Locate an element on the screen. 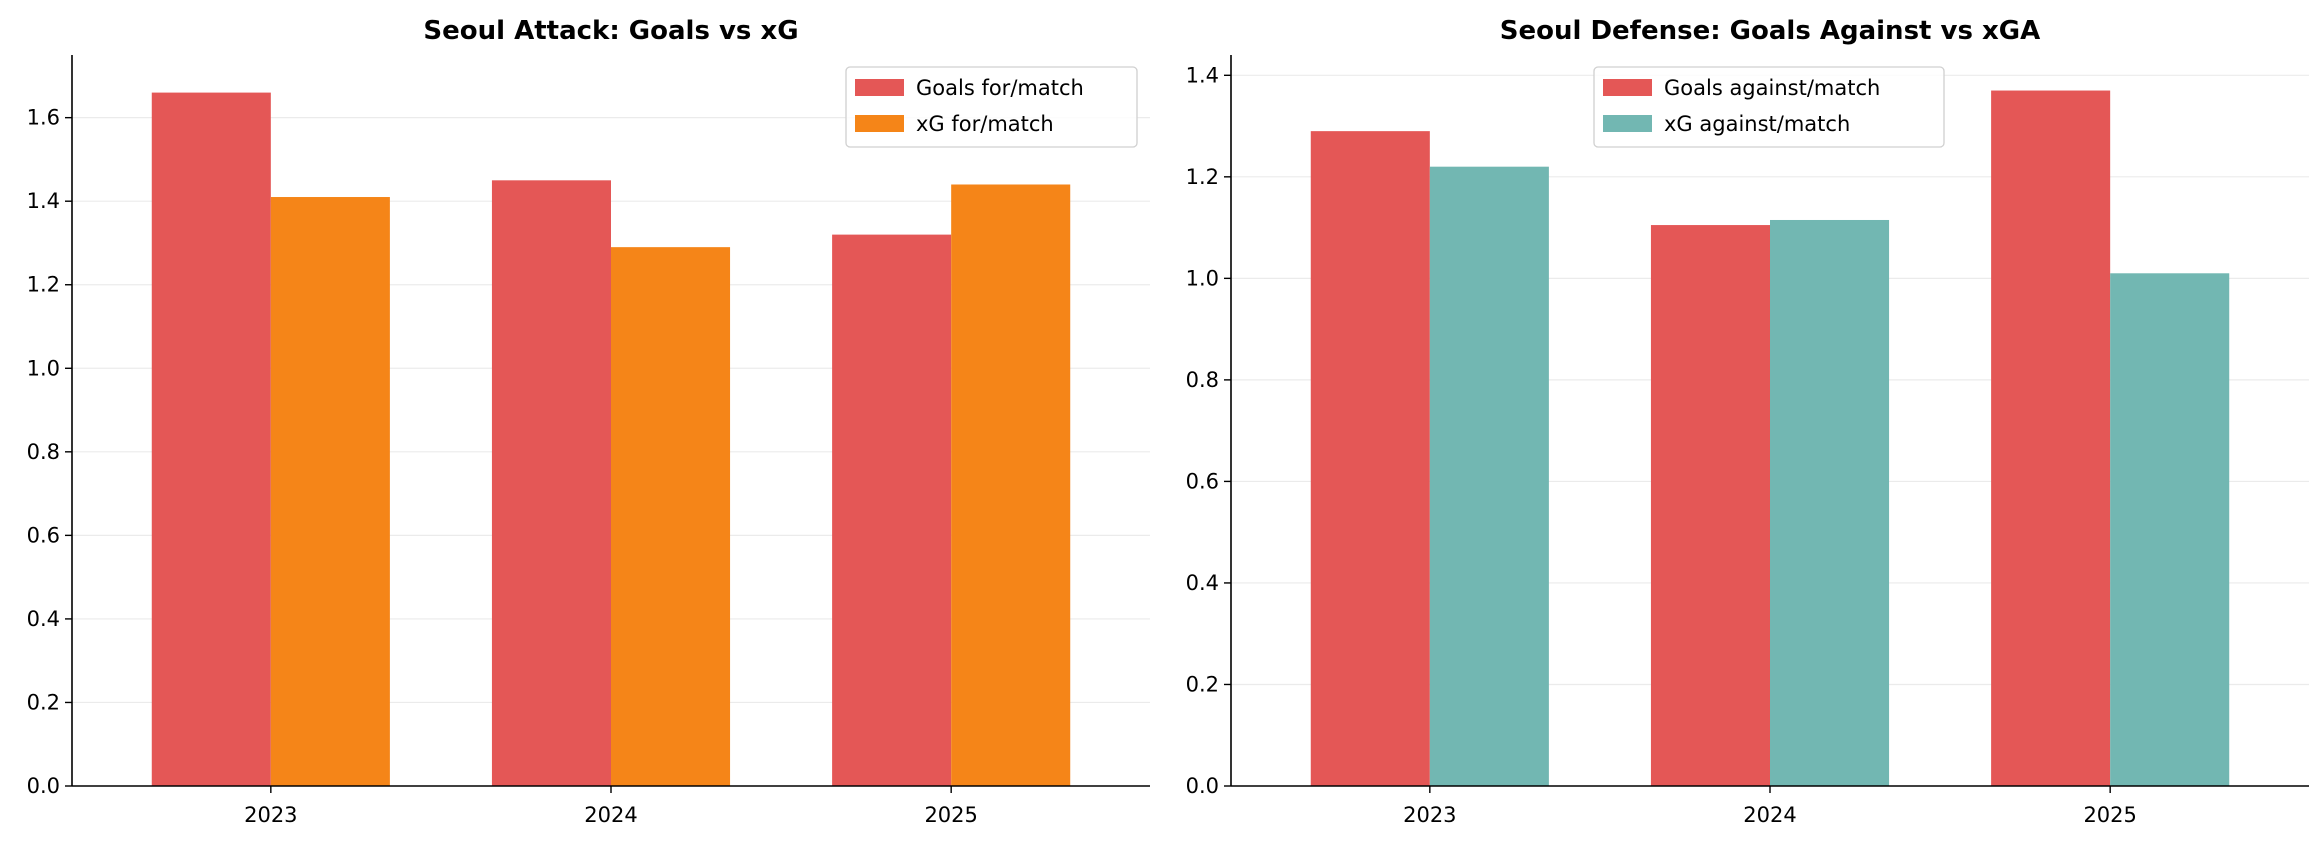  legend-label: Goals against/match is located at coordinates (1772, 88).